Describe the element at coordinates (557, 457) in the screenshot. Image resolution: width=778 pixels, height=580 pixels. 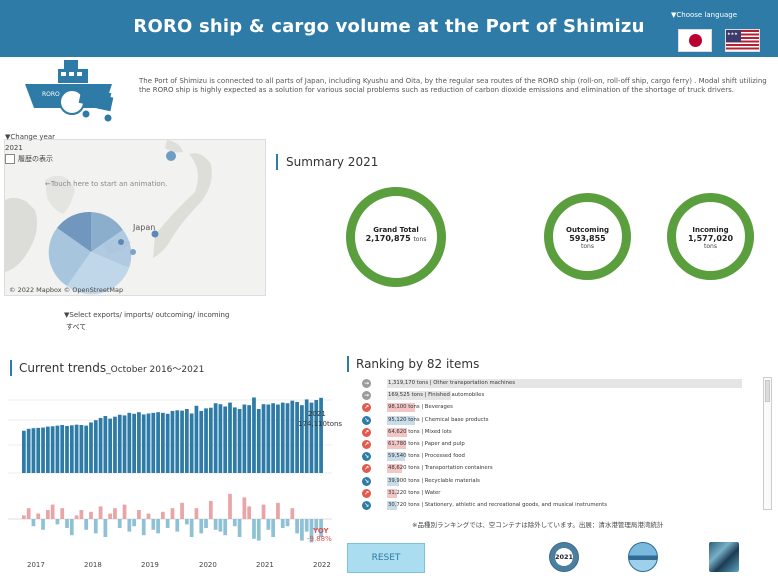
I see `ranking-row: ↘ 59,540 tons | Processed food` at that location.